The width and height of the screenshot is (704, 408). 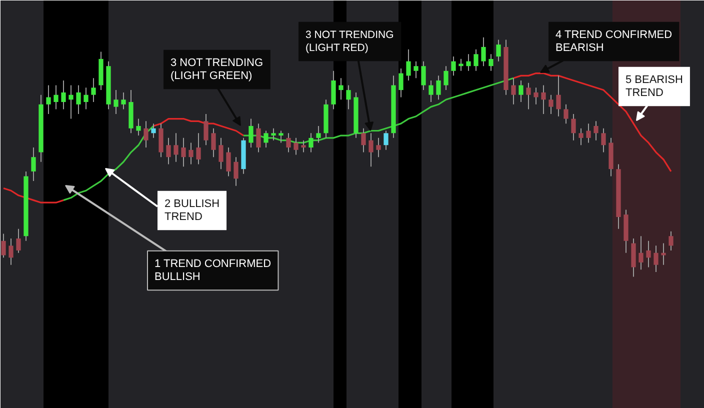 What do you see at coordinates (213, 271) in the screenshot?
I see `annotation: 1 TREND CONFIRMED BULLISH` at bounding box center [213, 271].